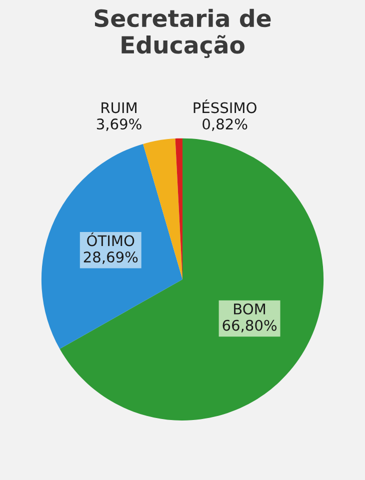  Describe the element at coordinates (250, 309) in the screenshot. I see `slice-label: BOM` at that location.